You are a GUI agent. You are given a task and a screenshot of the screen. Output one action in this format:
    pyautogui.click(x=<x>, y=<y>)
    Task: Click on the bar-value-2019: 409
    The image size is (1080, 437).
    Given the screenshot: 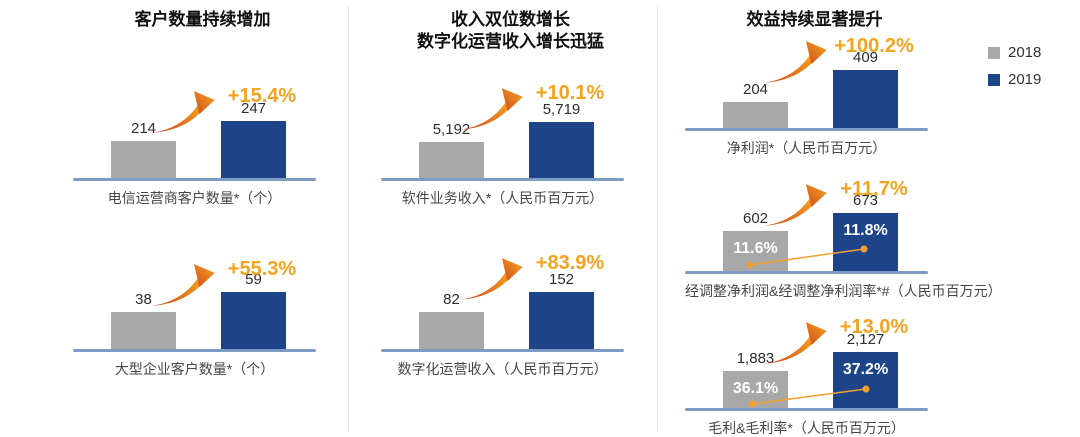 What is the action you would take?
    pyautogui.click(x=865, y=57)
    